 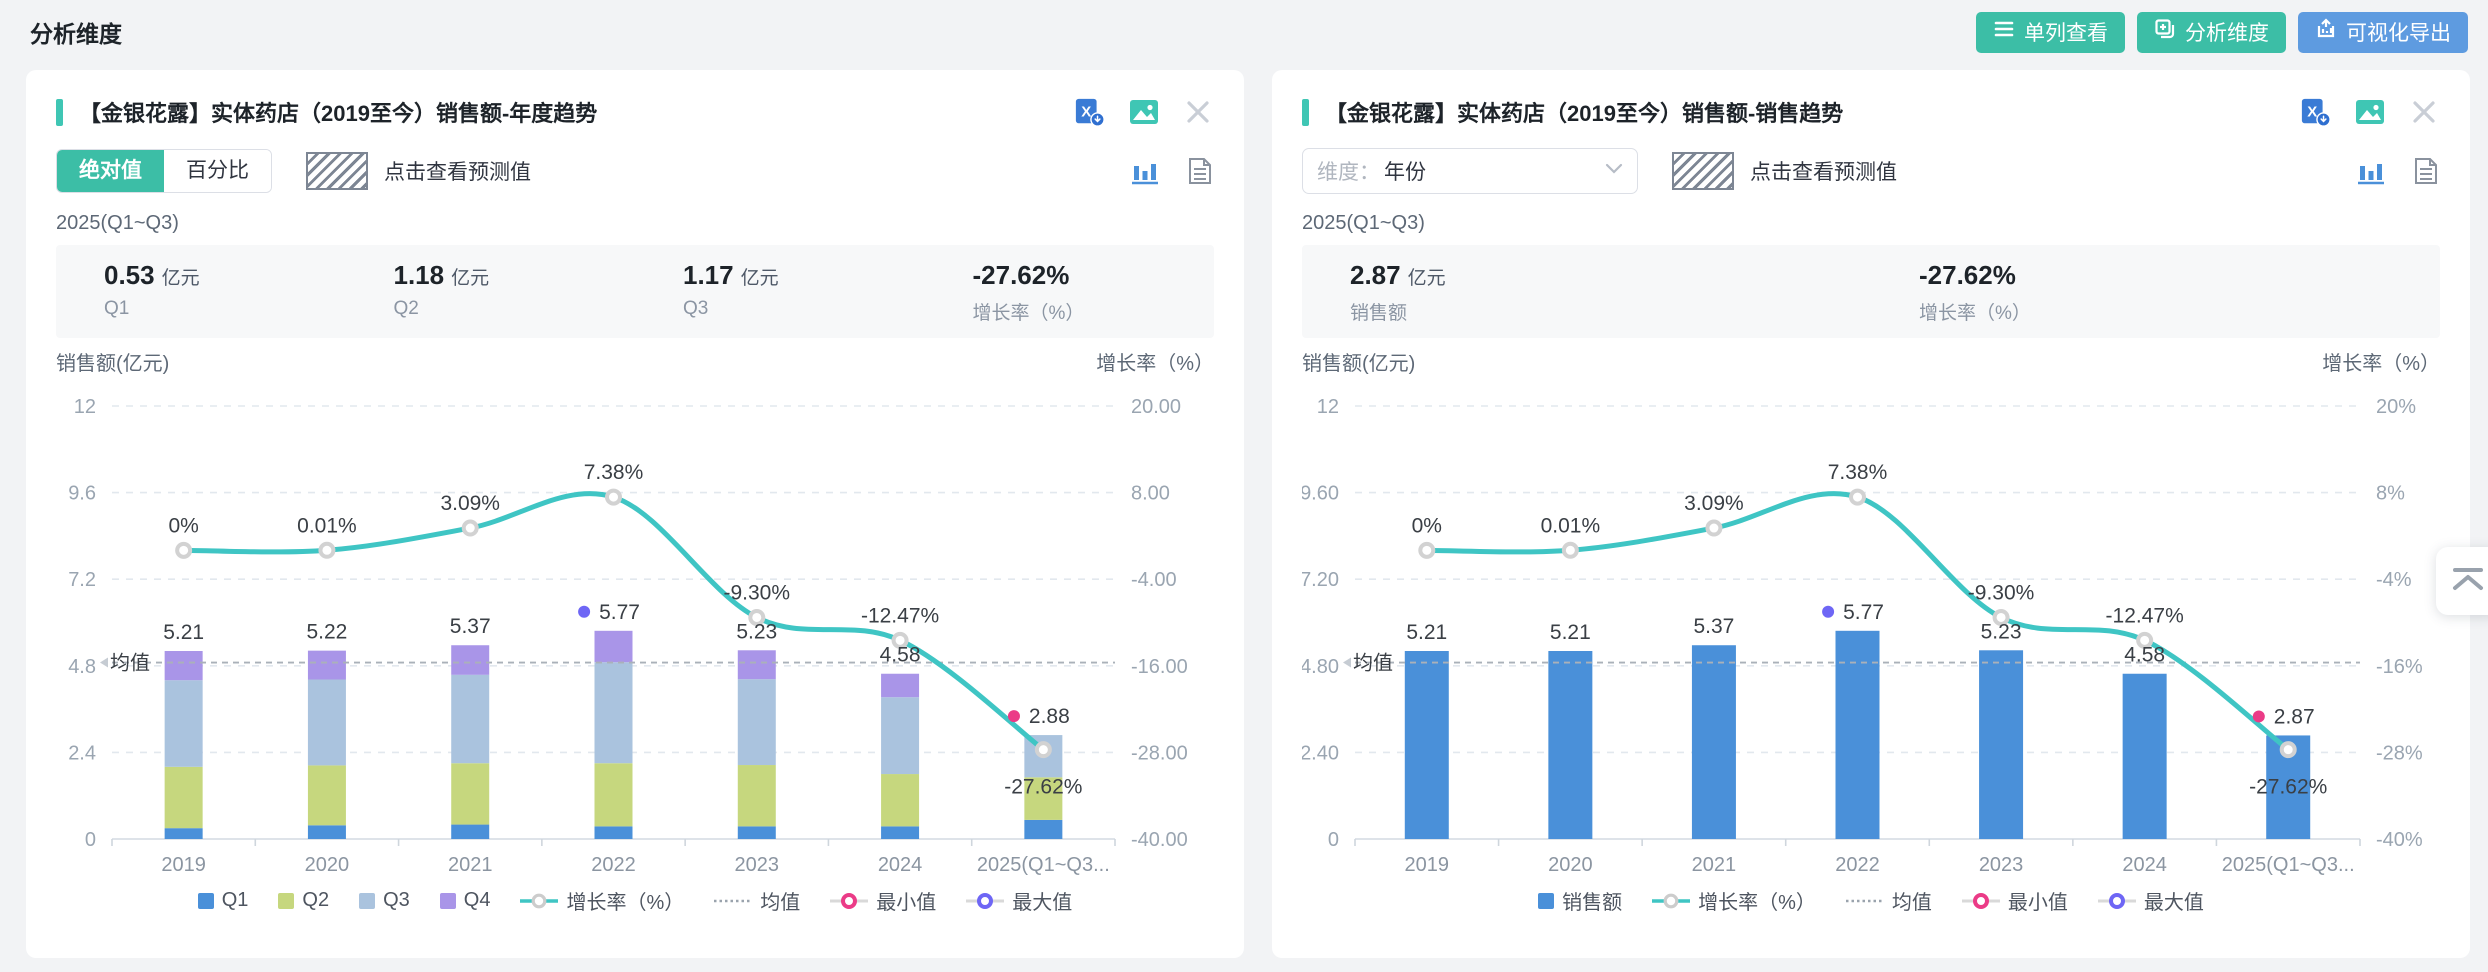 I want to click on analysis-dimension-button: 分析维度, so click(x=2211, y=32).